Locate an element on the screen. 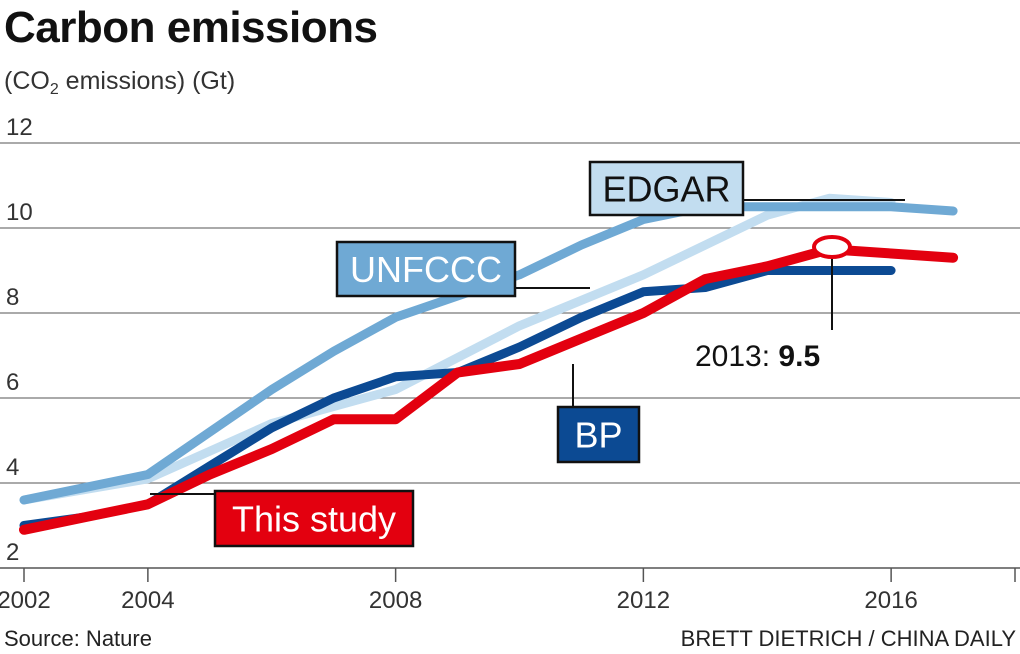 Image resolution: width=1020 pixels, height=654 pixels. y-axis-unit-label: (CO2 emissions) (Gt) is located at coordinates (119, 85).